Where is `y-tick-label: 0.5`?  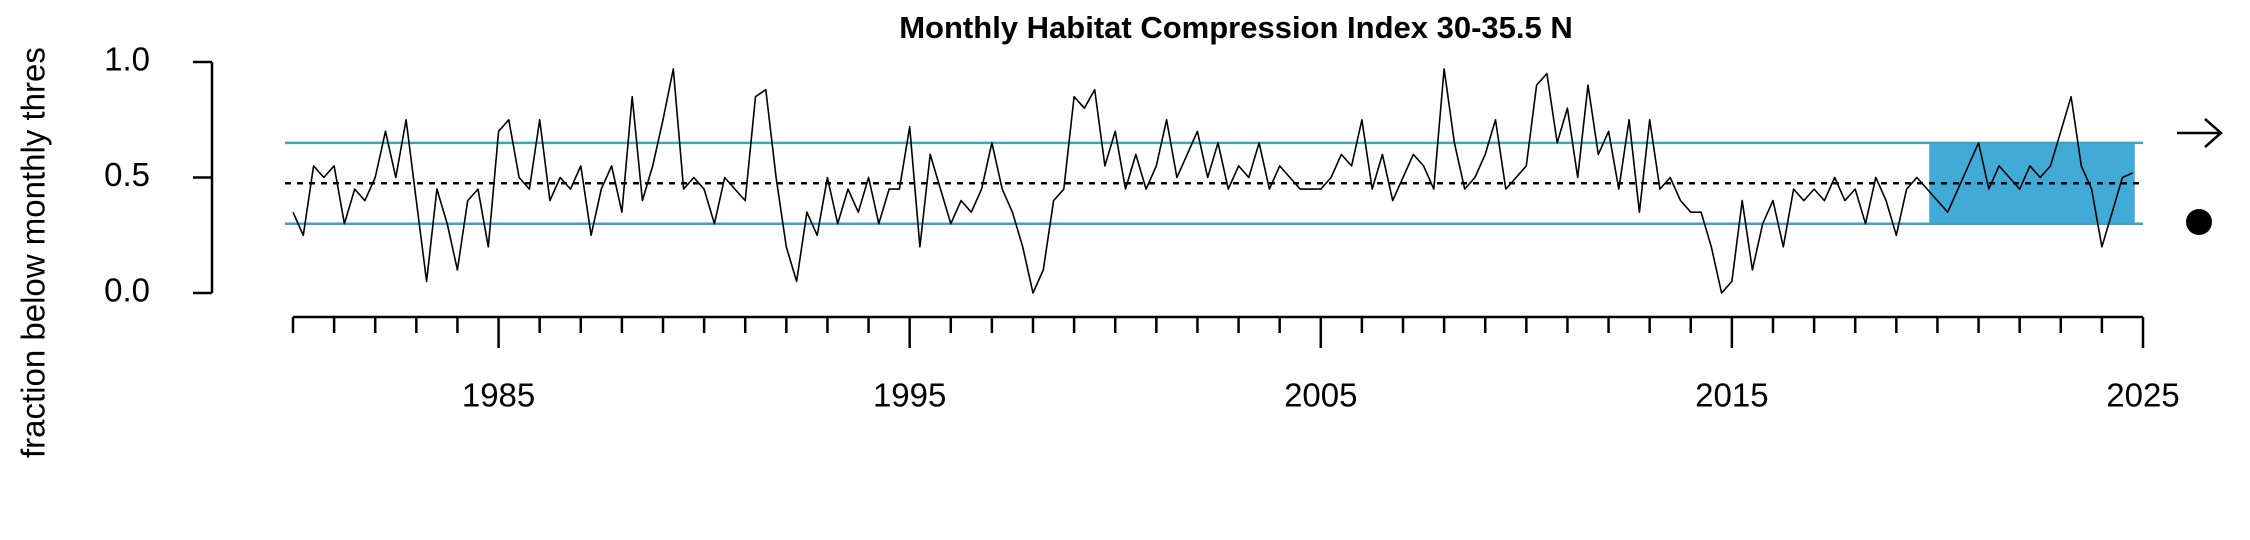
y-tick-label: 0.5 is located at coordinates (127, 174).